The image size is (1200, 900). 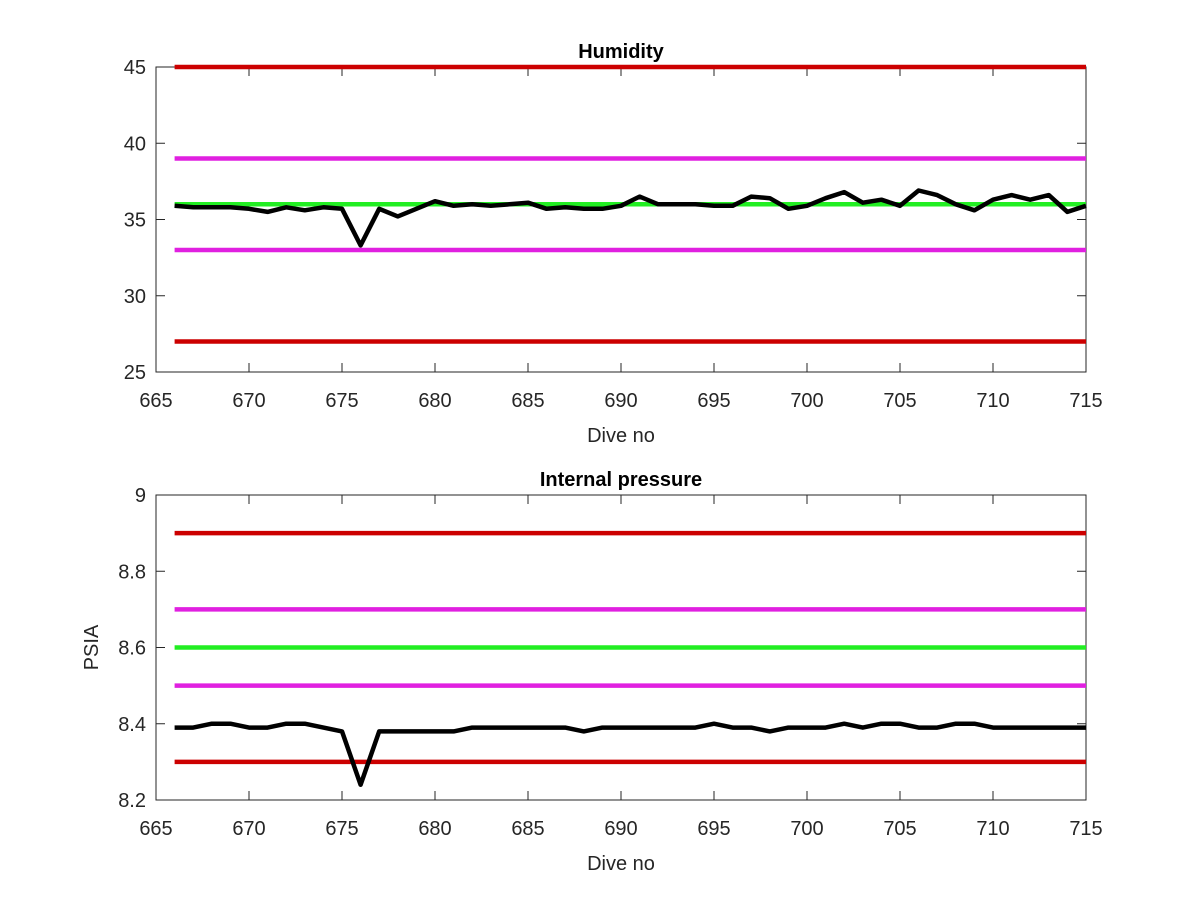 I want to click on y-tick-label: 40, so click(x=135, y=144).